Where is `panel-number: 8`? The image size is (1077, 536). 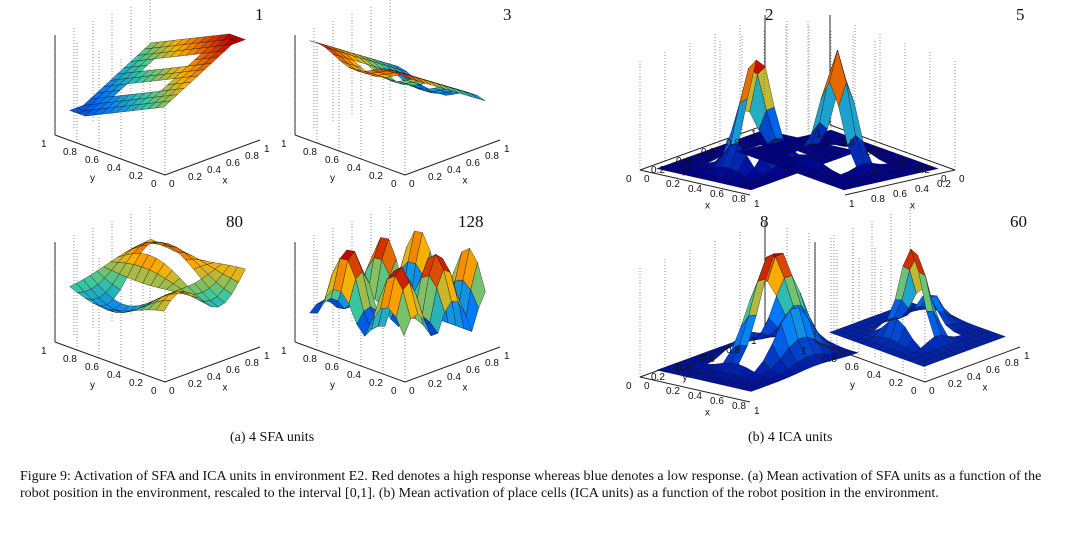
panel-number: 8 is located at coordinates (764, 221).